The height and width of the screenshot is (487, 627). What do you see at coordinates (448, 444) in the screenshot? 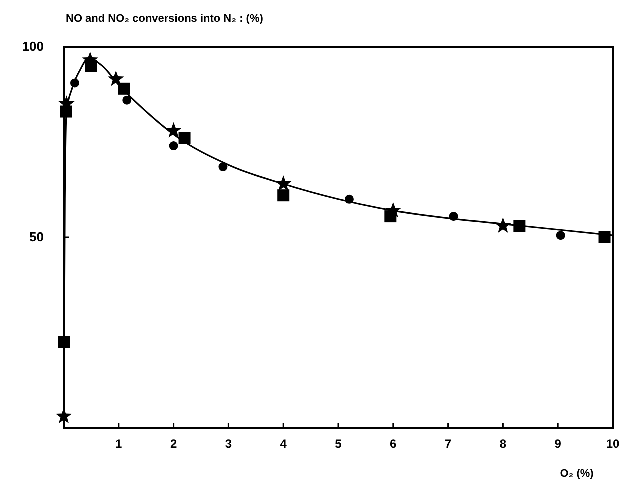
I see `x-tick-label: 7` at bounding box center [448, 444].